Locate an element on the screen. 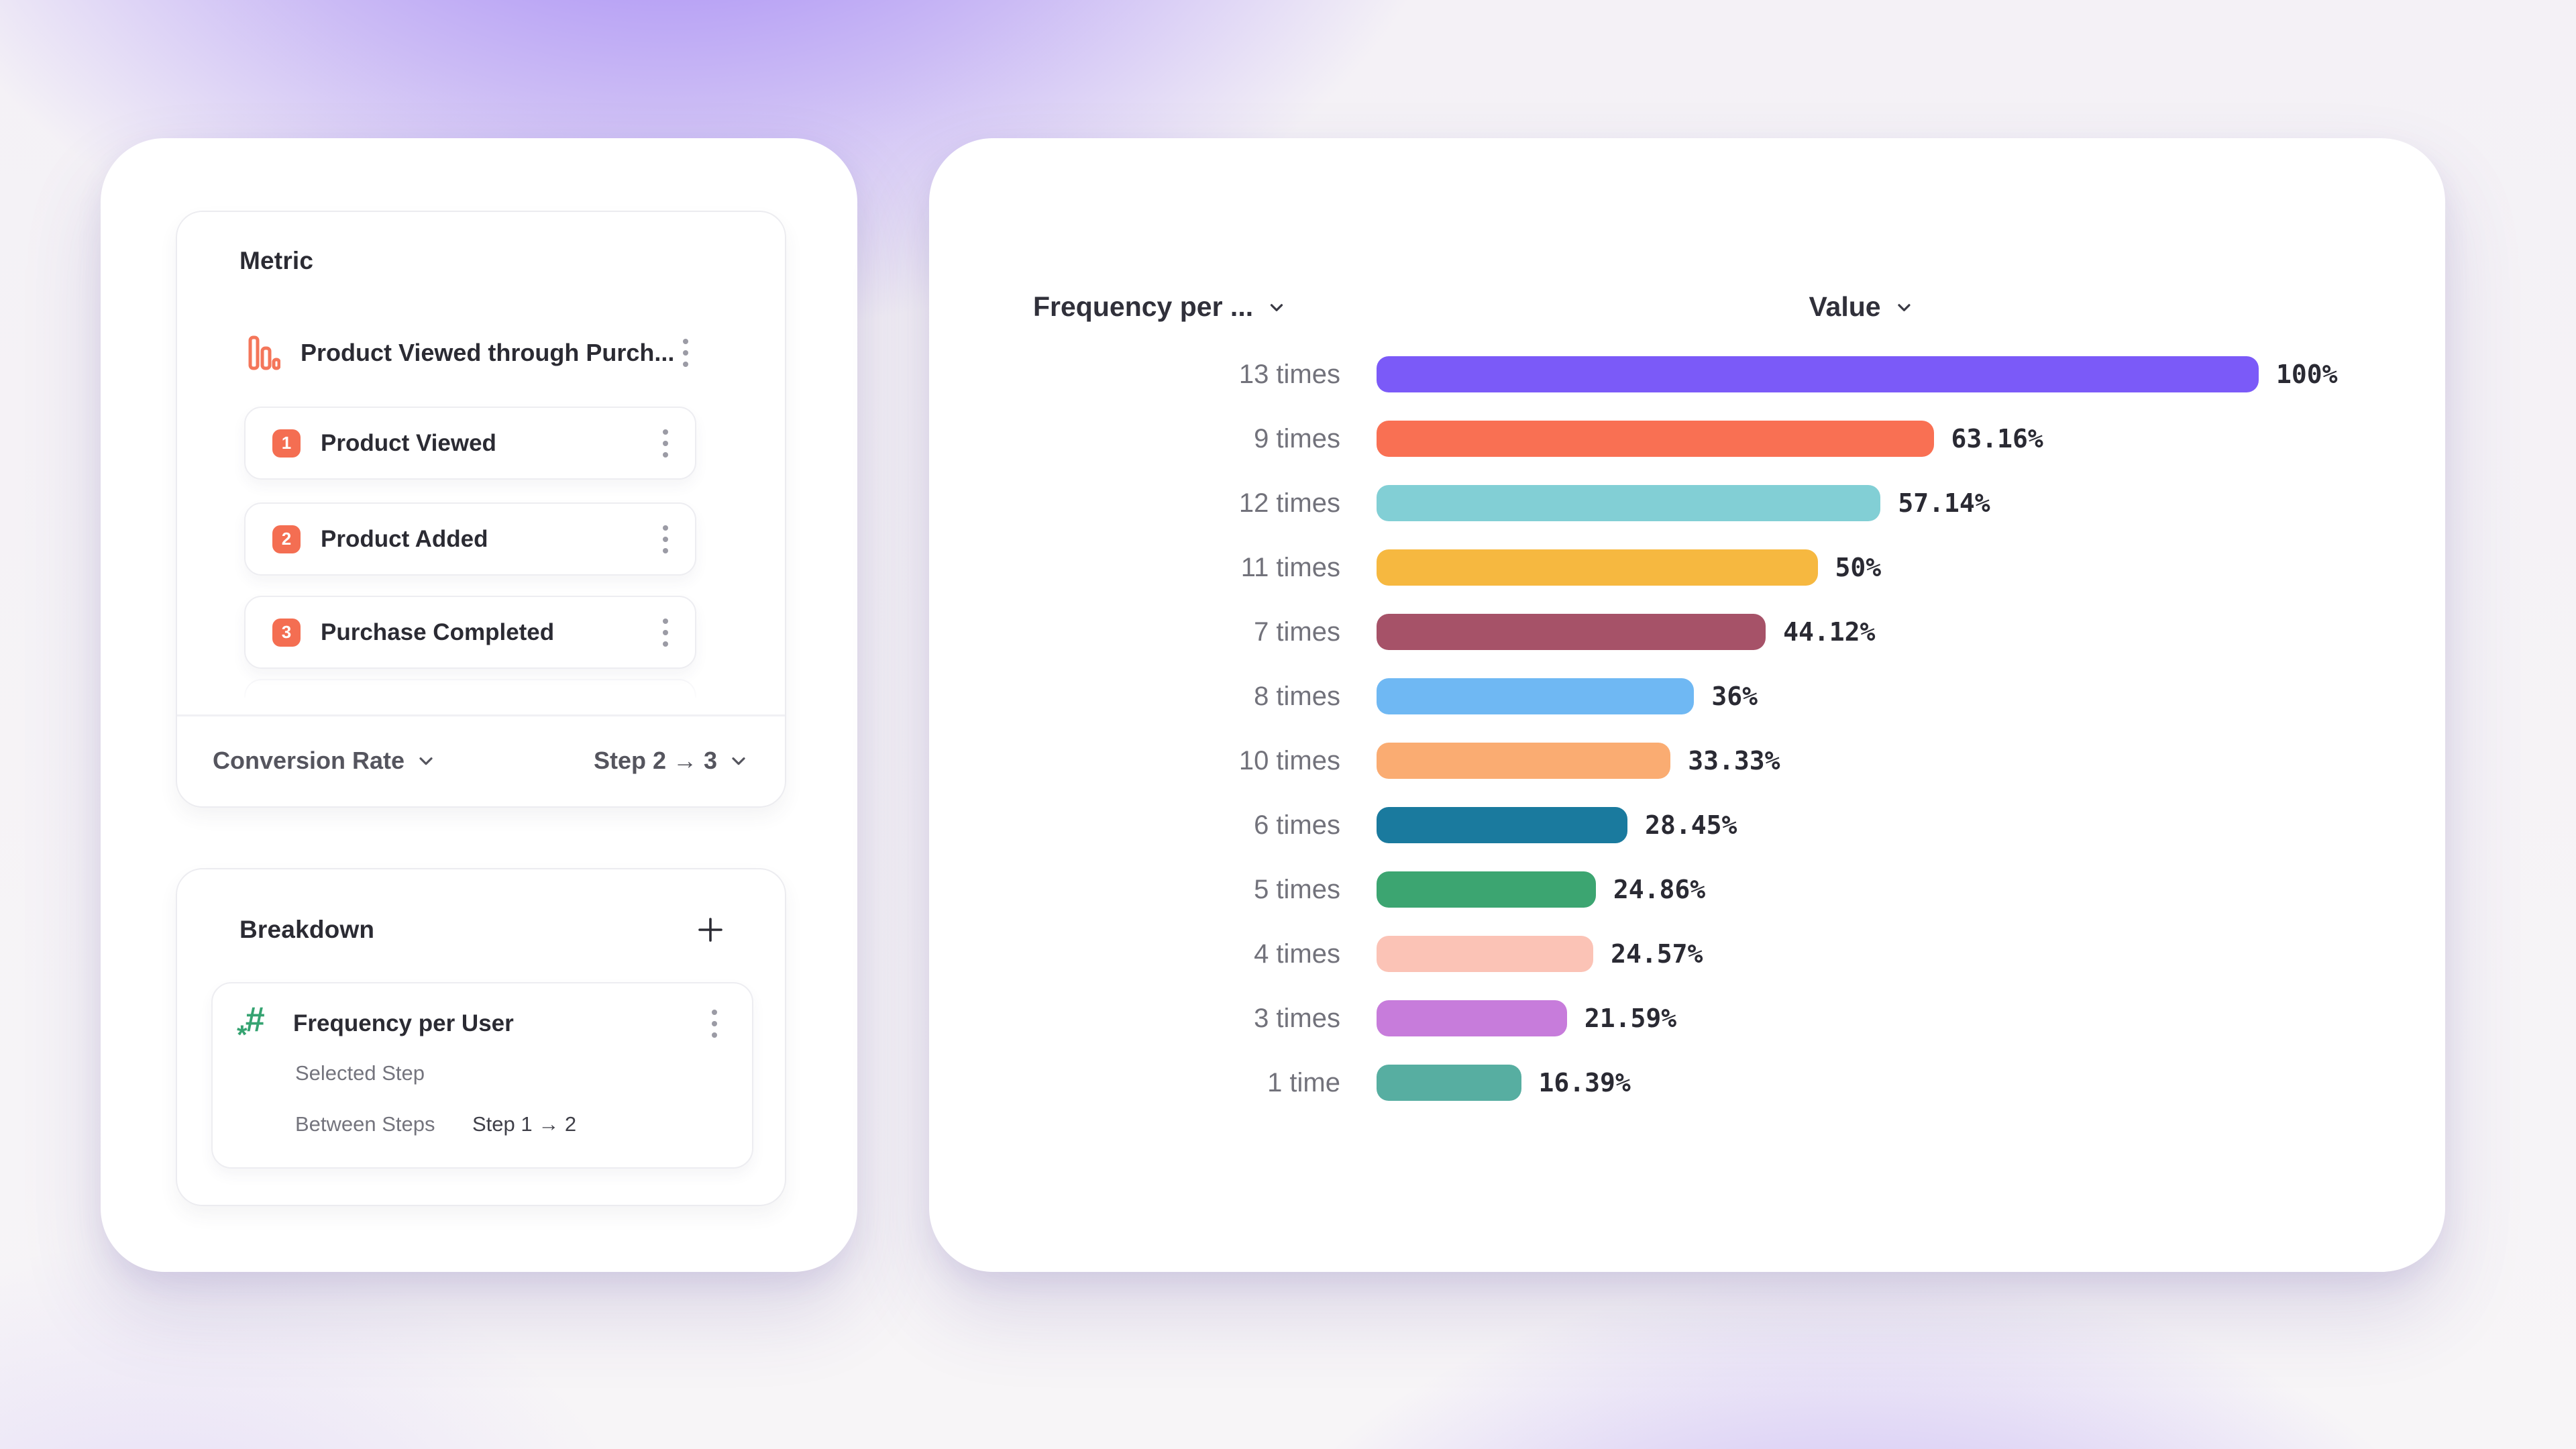  breakdown-item-header: # * Frequency per User is located at coordinates (479, 1025).